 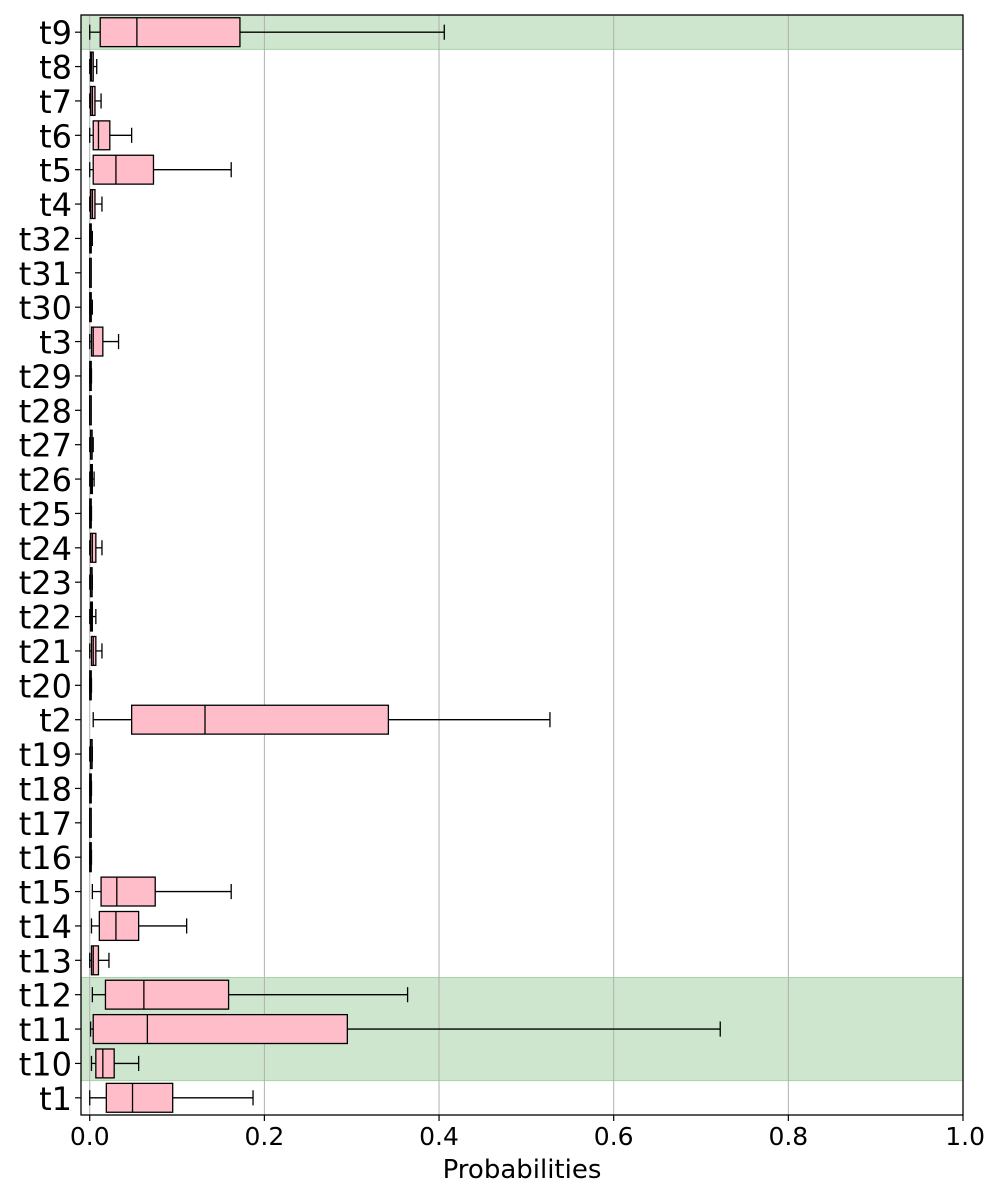 What do you see at coordinates (45, 514) in the screenshot?
I see `y-tick-label: t25` at bounding box center [45, 514].